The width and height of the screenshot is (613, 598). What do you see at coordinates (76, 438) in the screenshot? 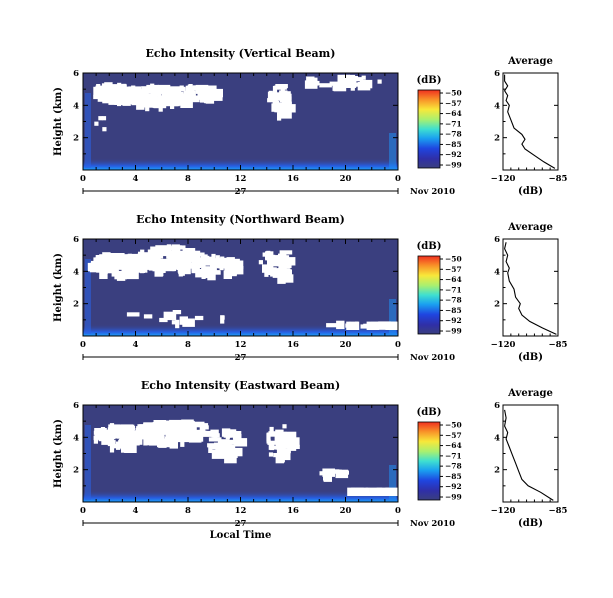
I see `y-tick-label: 4` at bounding box center [76, 438].